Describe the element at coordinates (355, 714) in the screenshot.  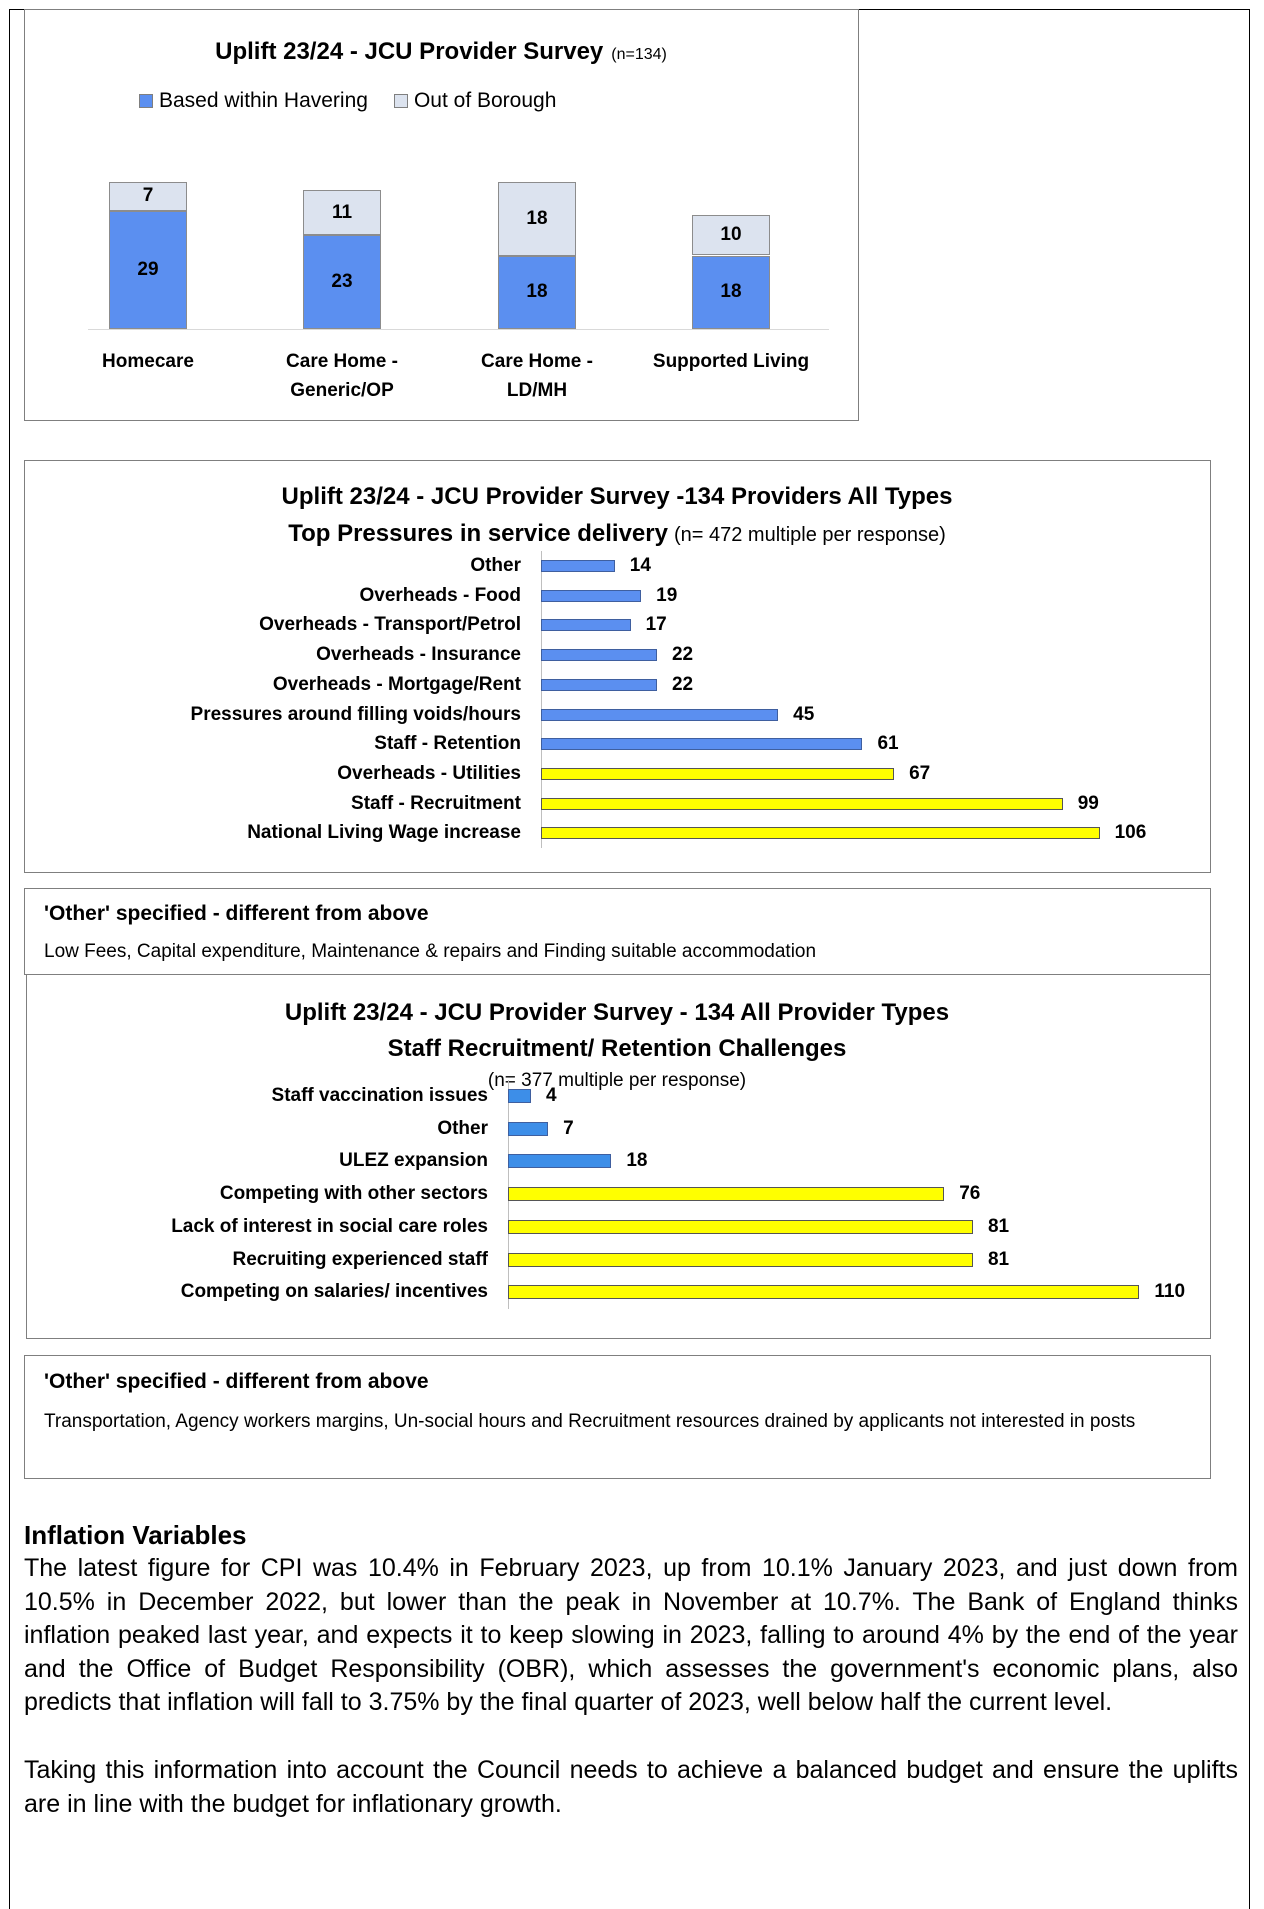
I see `y-tick-label: Pressures around filling voids/hours` at that location.